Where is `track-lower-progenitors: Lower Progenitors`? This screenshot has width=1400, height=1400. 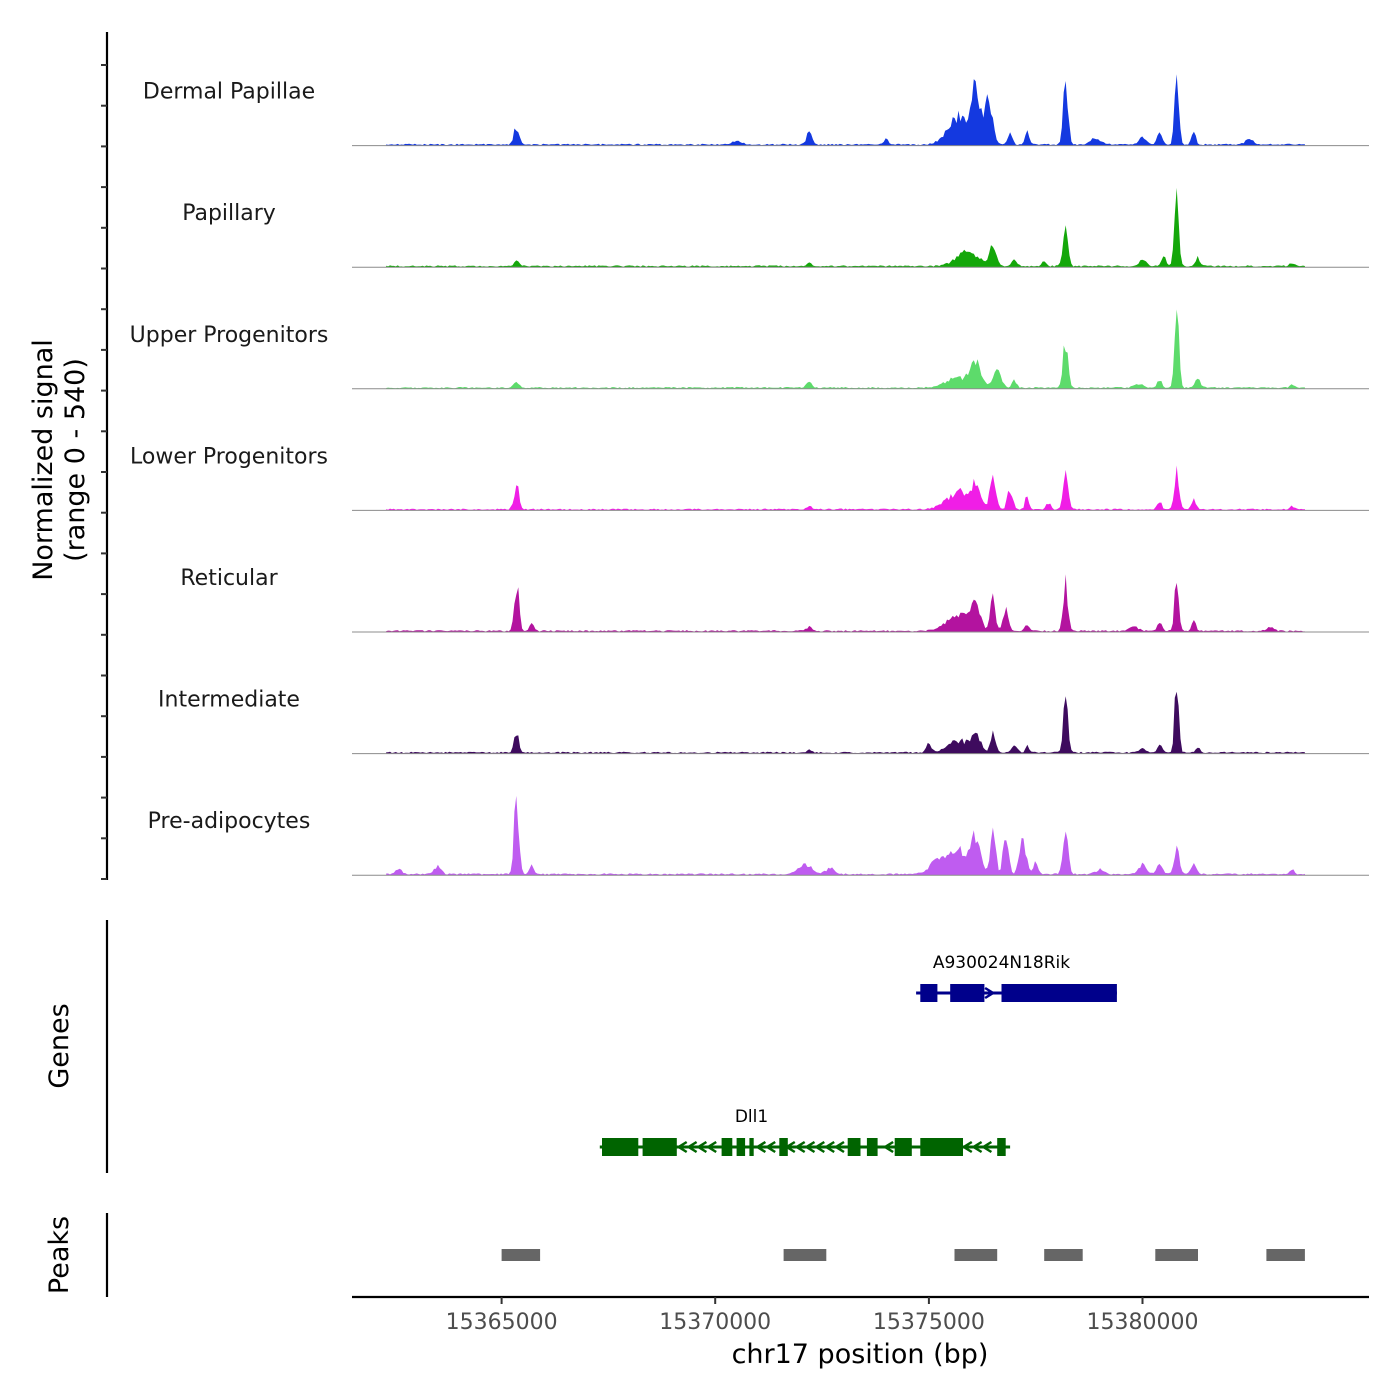
track-lower-progenitors: Lower Progenitors is located at coordinates (749, 477).